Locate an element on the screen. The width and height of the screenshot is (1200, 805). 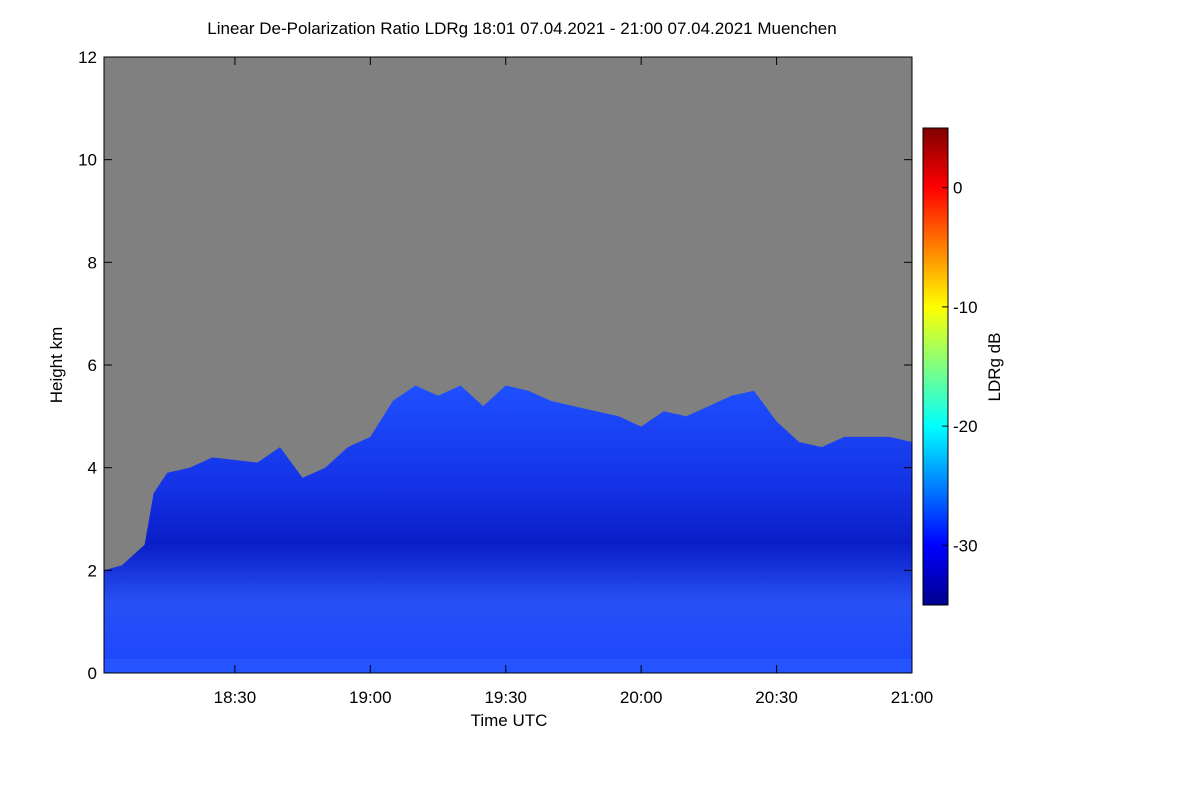
y-tick-label: 2 is located at coordinates (92, 570).